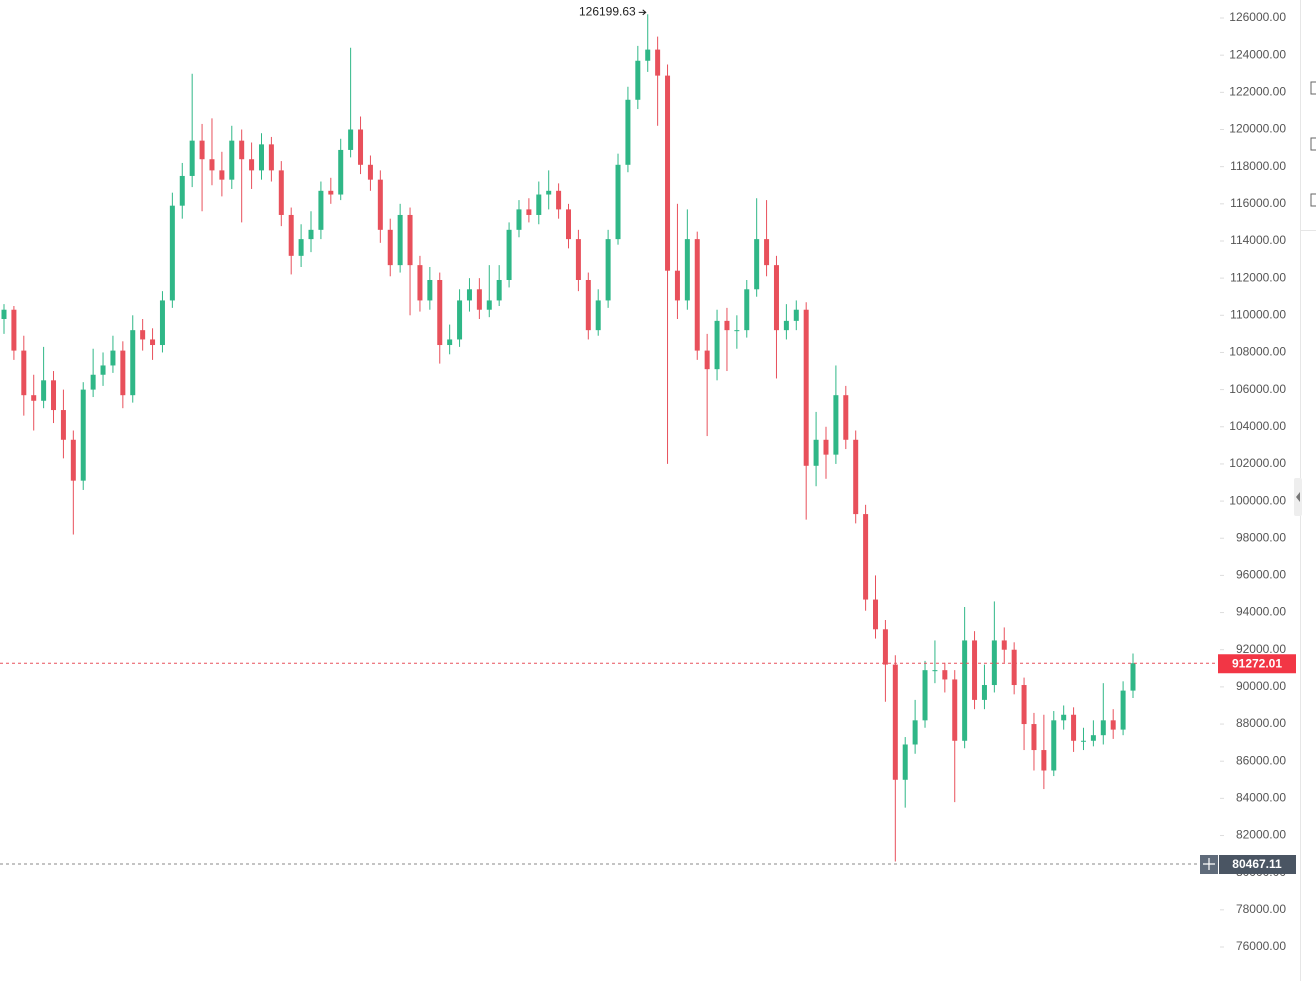  What do you see at coordinates (1261, 798) in the screenshot?
I see `y-tick-label: 84000.00` at bounding box center [1261, 798].